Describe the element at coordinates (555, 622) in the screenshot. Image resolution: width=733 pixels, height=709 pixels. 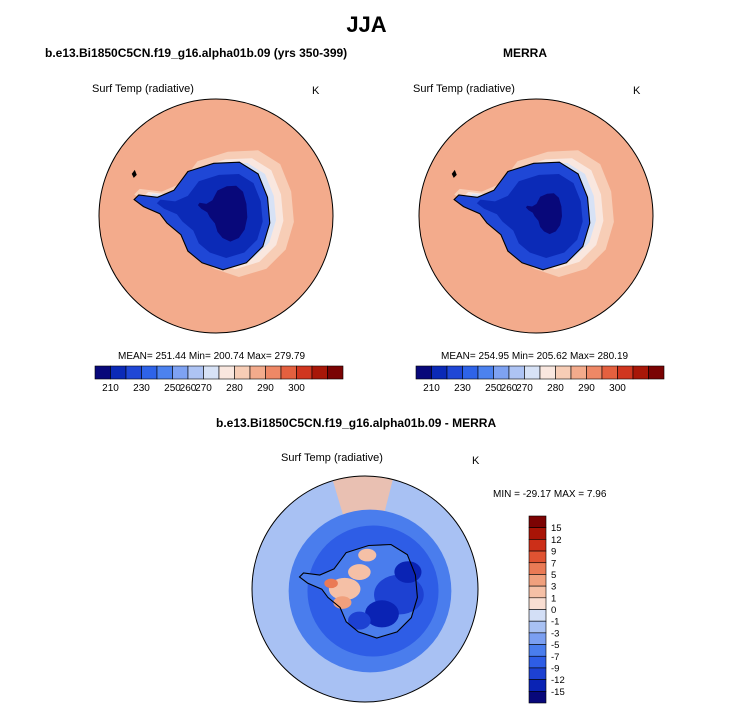
I see `colorbar-tick-label: -1` at that location.